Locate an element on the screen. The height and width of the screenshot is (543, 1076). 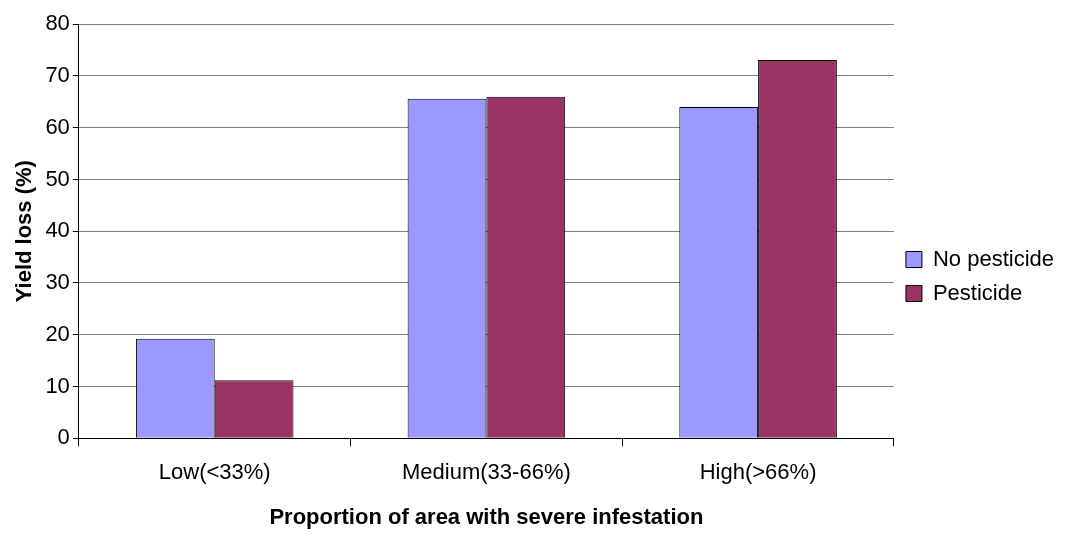
y-tick-label: 20 is located at coordinates (57, 333).